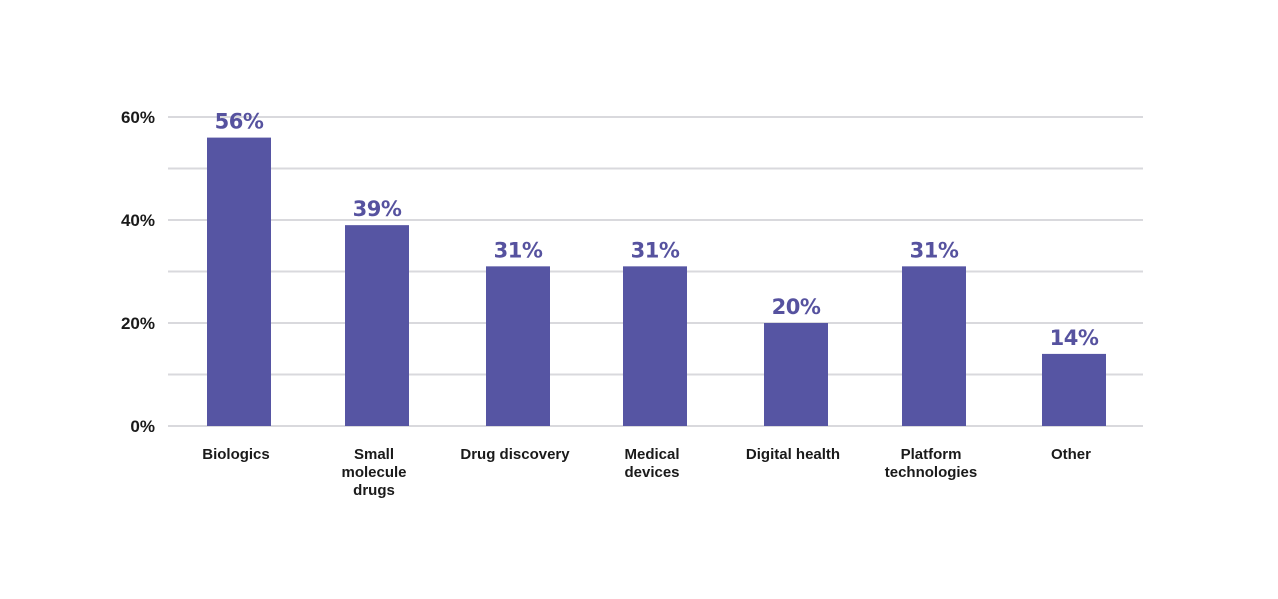 The image size is (1278, 599). I want to click on y-tick-label: 60%, so click(138, 117).